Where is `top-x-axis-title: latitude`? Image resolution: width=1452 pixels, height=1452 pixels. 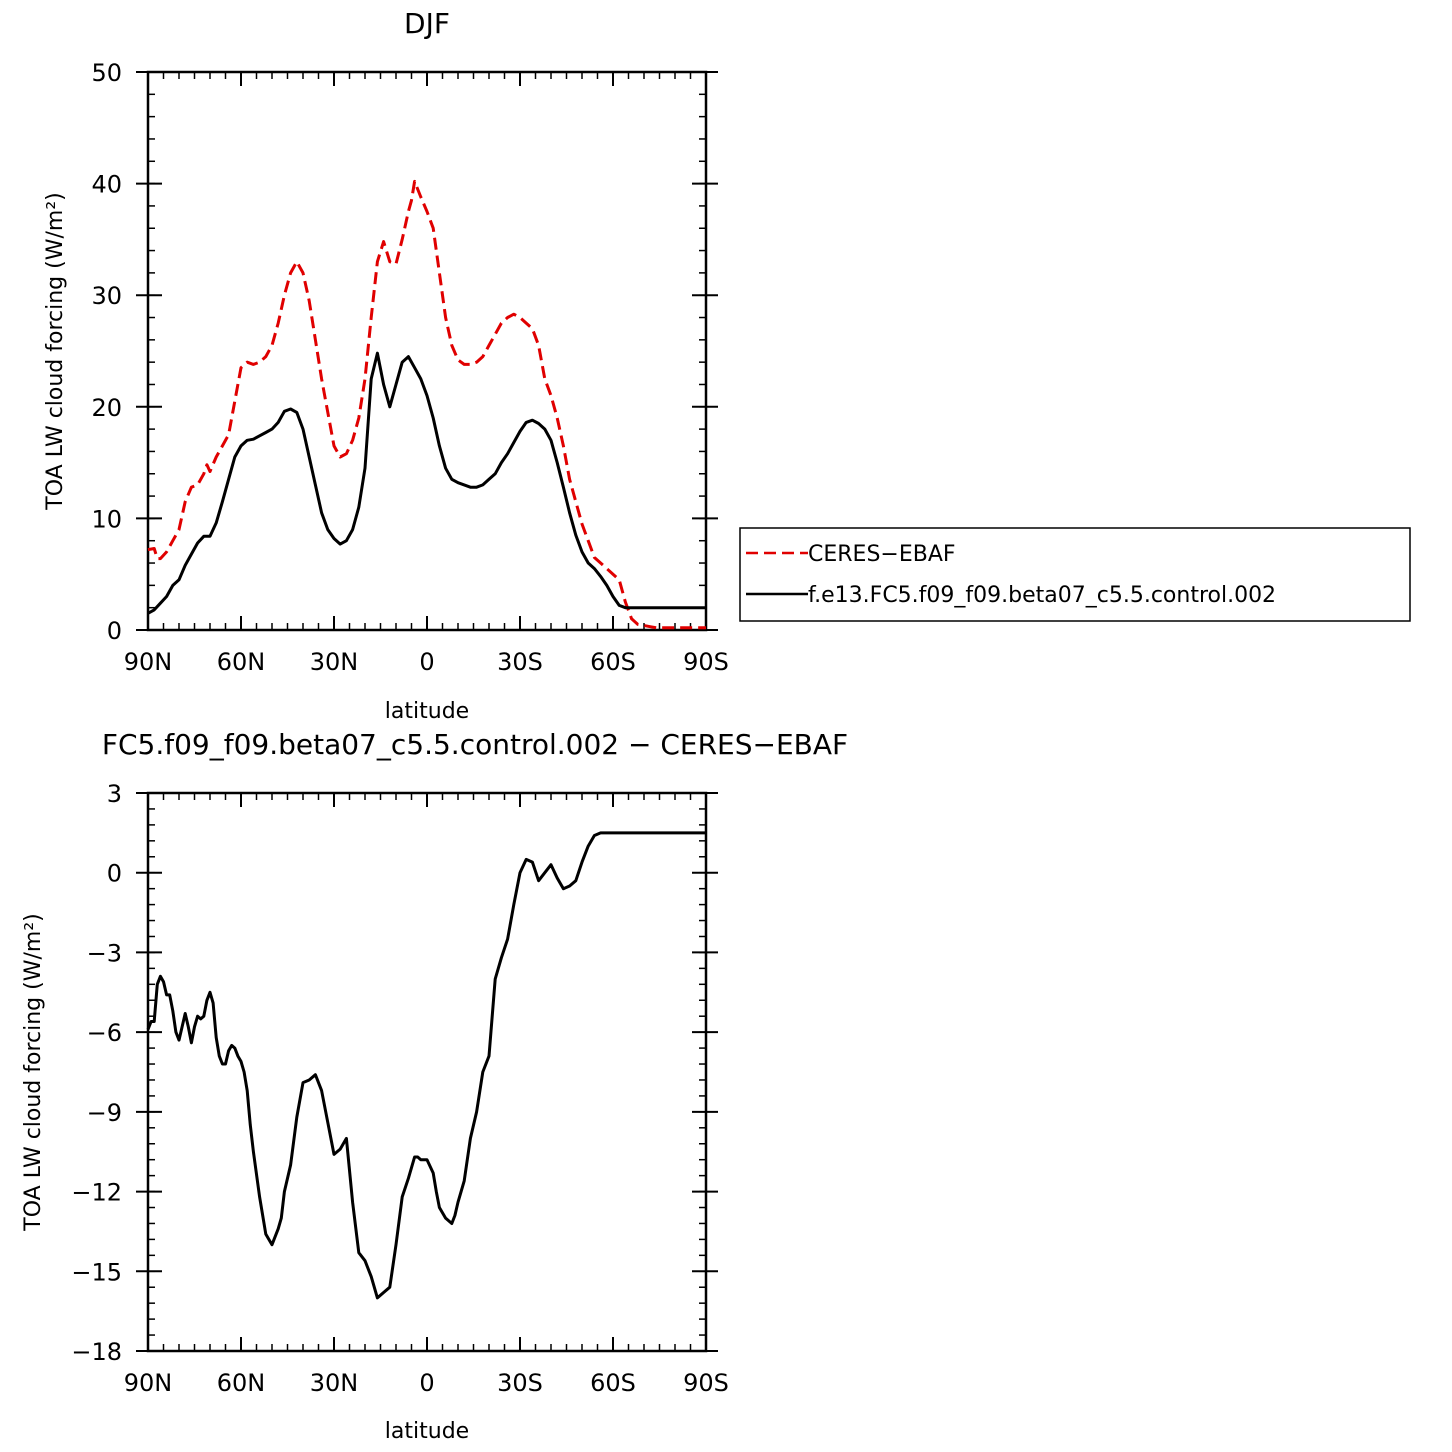
top-x-axis-title: latitude is located at coordinates (427, 711).